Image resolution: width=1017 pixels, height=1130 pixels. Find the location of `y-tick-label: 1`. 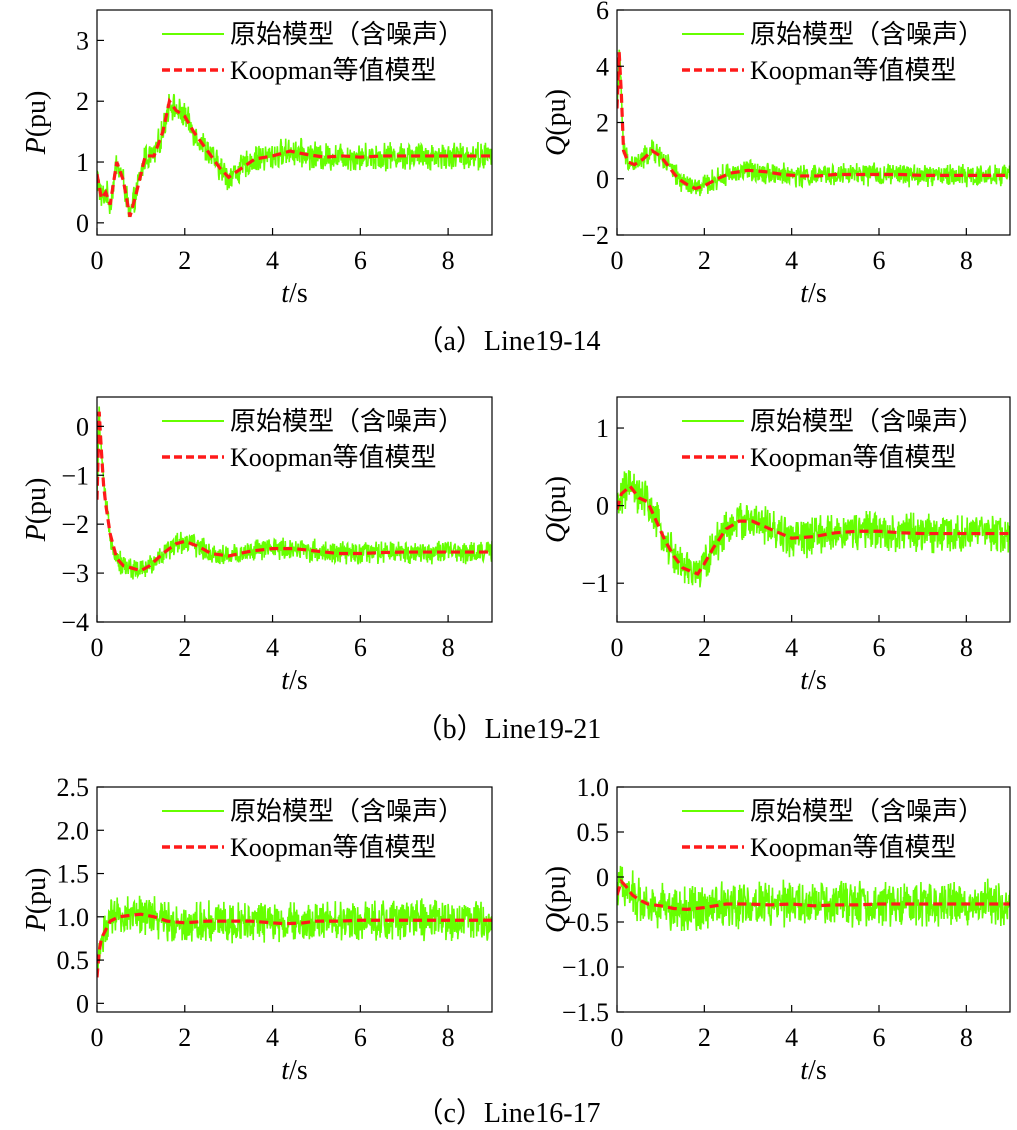

y-tick-label: 1 is located at coordinates (602, 428).